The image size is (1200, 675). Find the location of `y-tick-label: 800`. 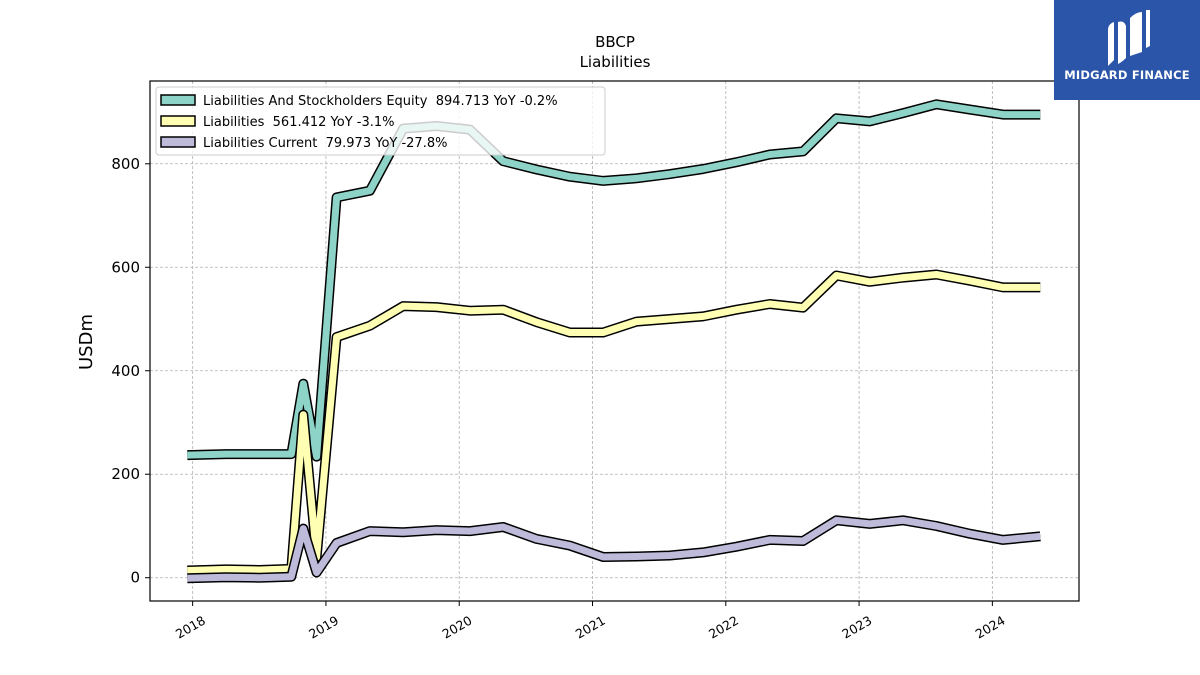

y-tick-label: 800 is located at coordinates (125, 164).